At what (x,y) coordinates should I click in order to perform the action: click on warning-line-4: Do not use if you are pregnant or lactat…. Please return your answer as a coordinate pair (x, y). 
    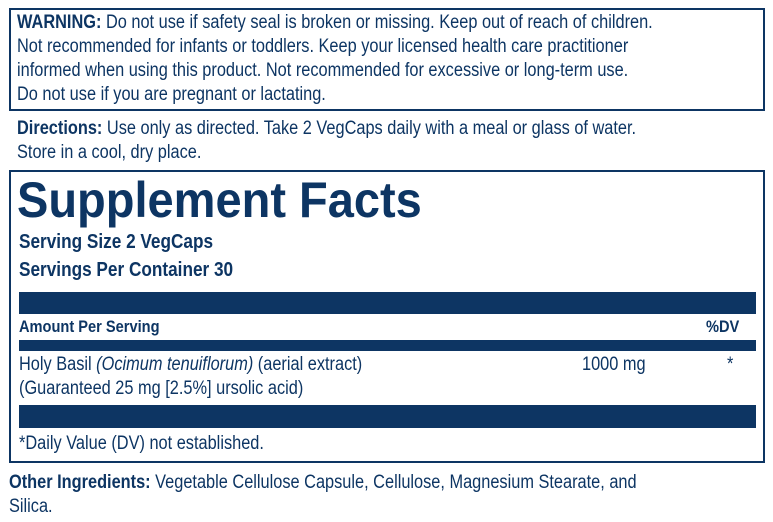
    Looking at the image, I should click on (171, 94).